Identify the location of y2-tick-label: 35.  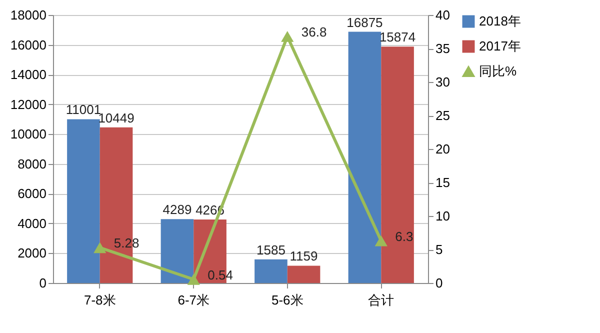
(443, 48).